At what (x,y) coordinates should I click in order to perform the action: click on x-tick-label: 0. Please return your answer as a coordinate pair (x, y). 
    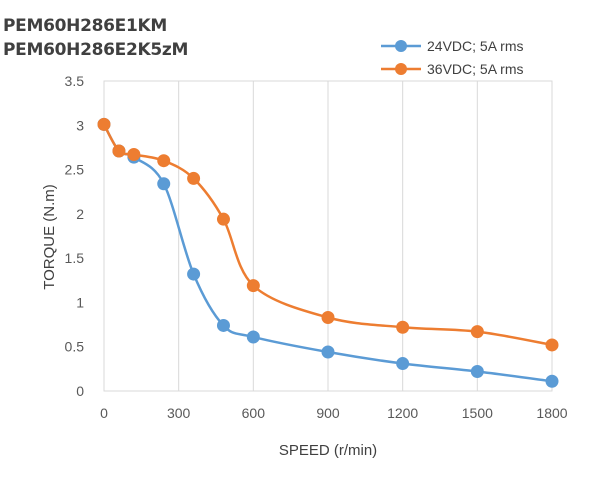
    Looking at the image, I should click on (104, 413).